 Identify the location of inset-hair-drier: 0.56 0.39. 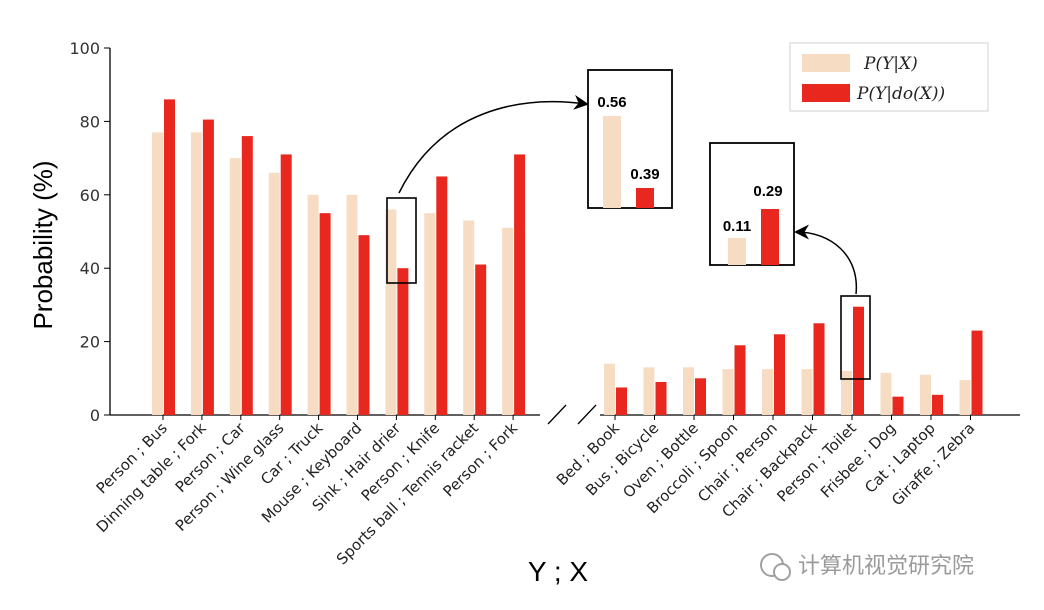
(630, 139).